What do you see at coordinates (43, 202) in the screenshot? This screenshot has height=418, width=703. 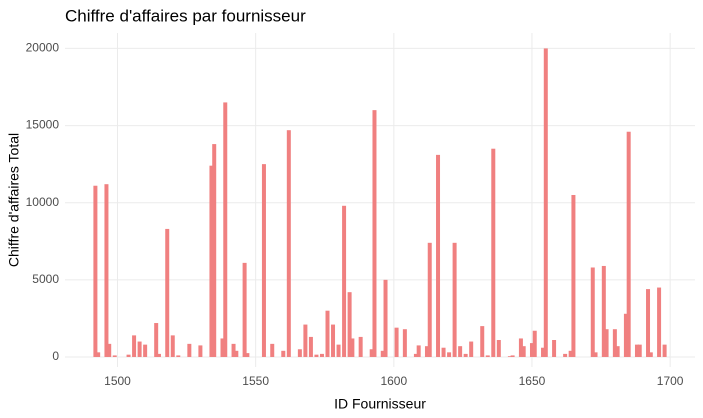 I see `y-tick-label: 10000` at bounding box center [43, 202].